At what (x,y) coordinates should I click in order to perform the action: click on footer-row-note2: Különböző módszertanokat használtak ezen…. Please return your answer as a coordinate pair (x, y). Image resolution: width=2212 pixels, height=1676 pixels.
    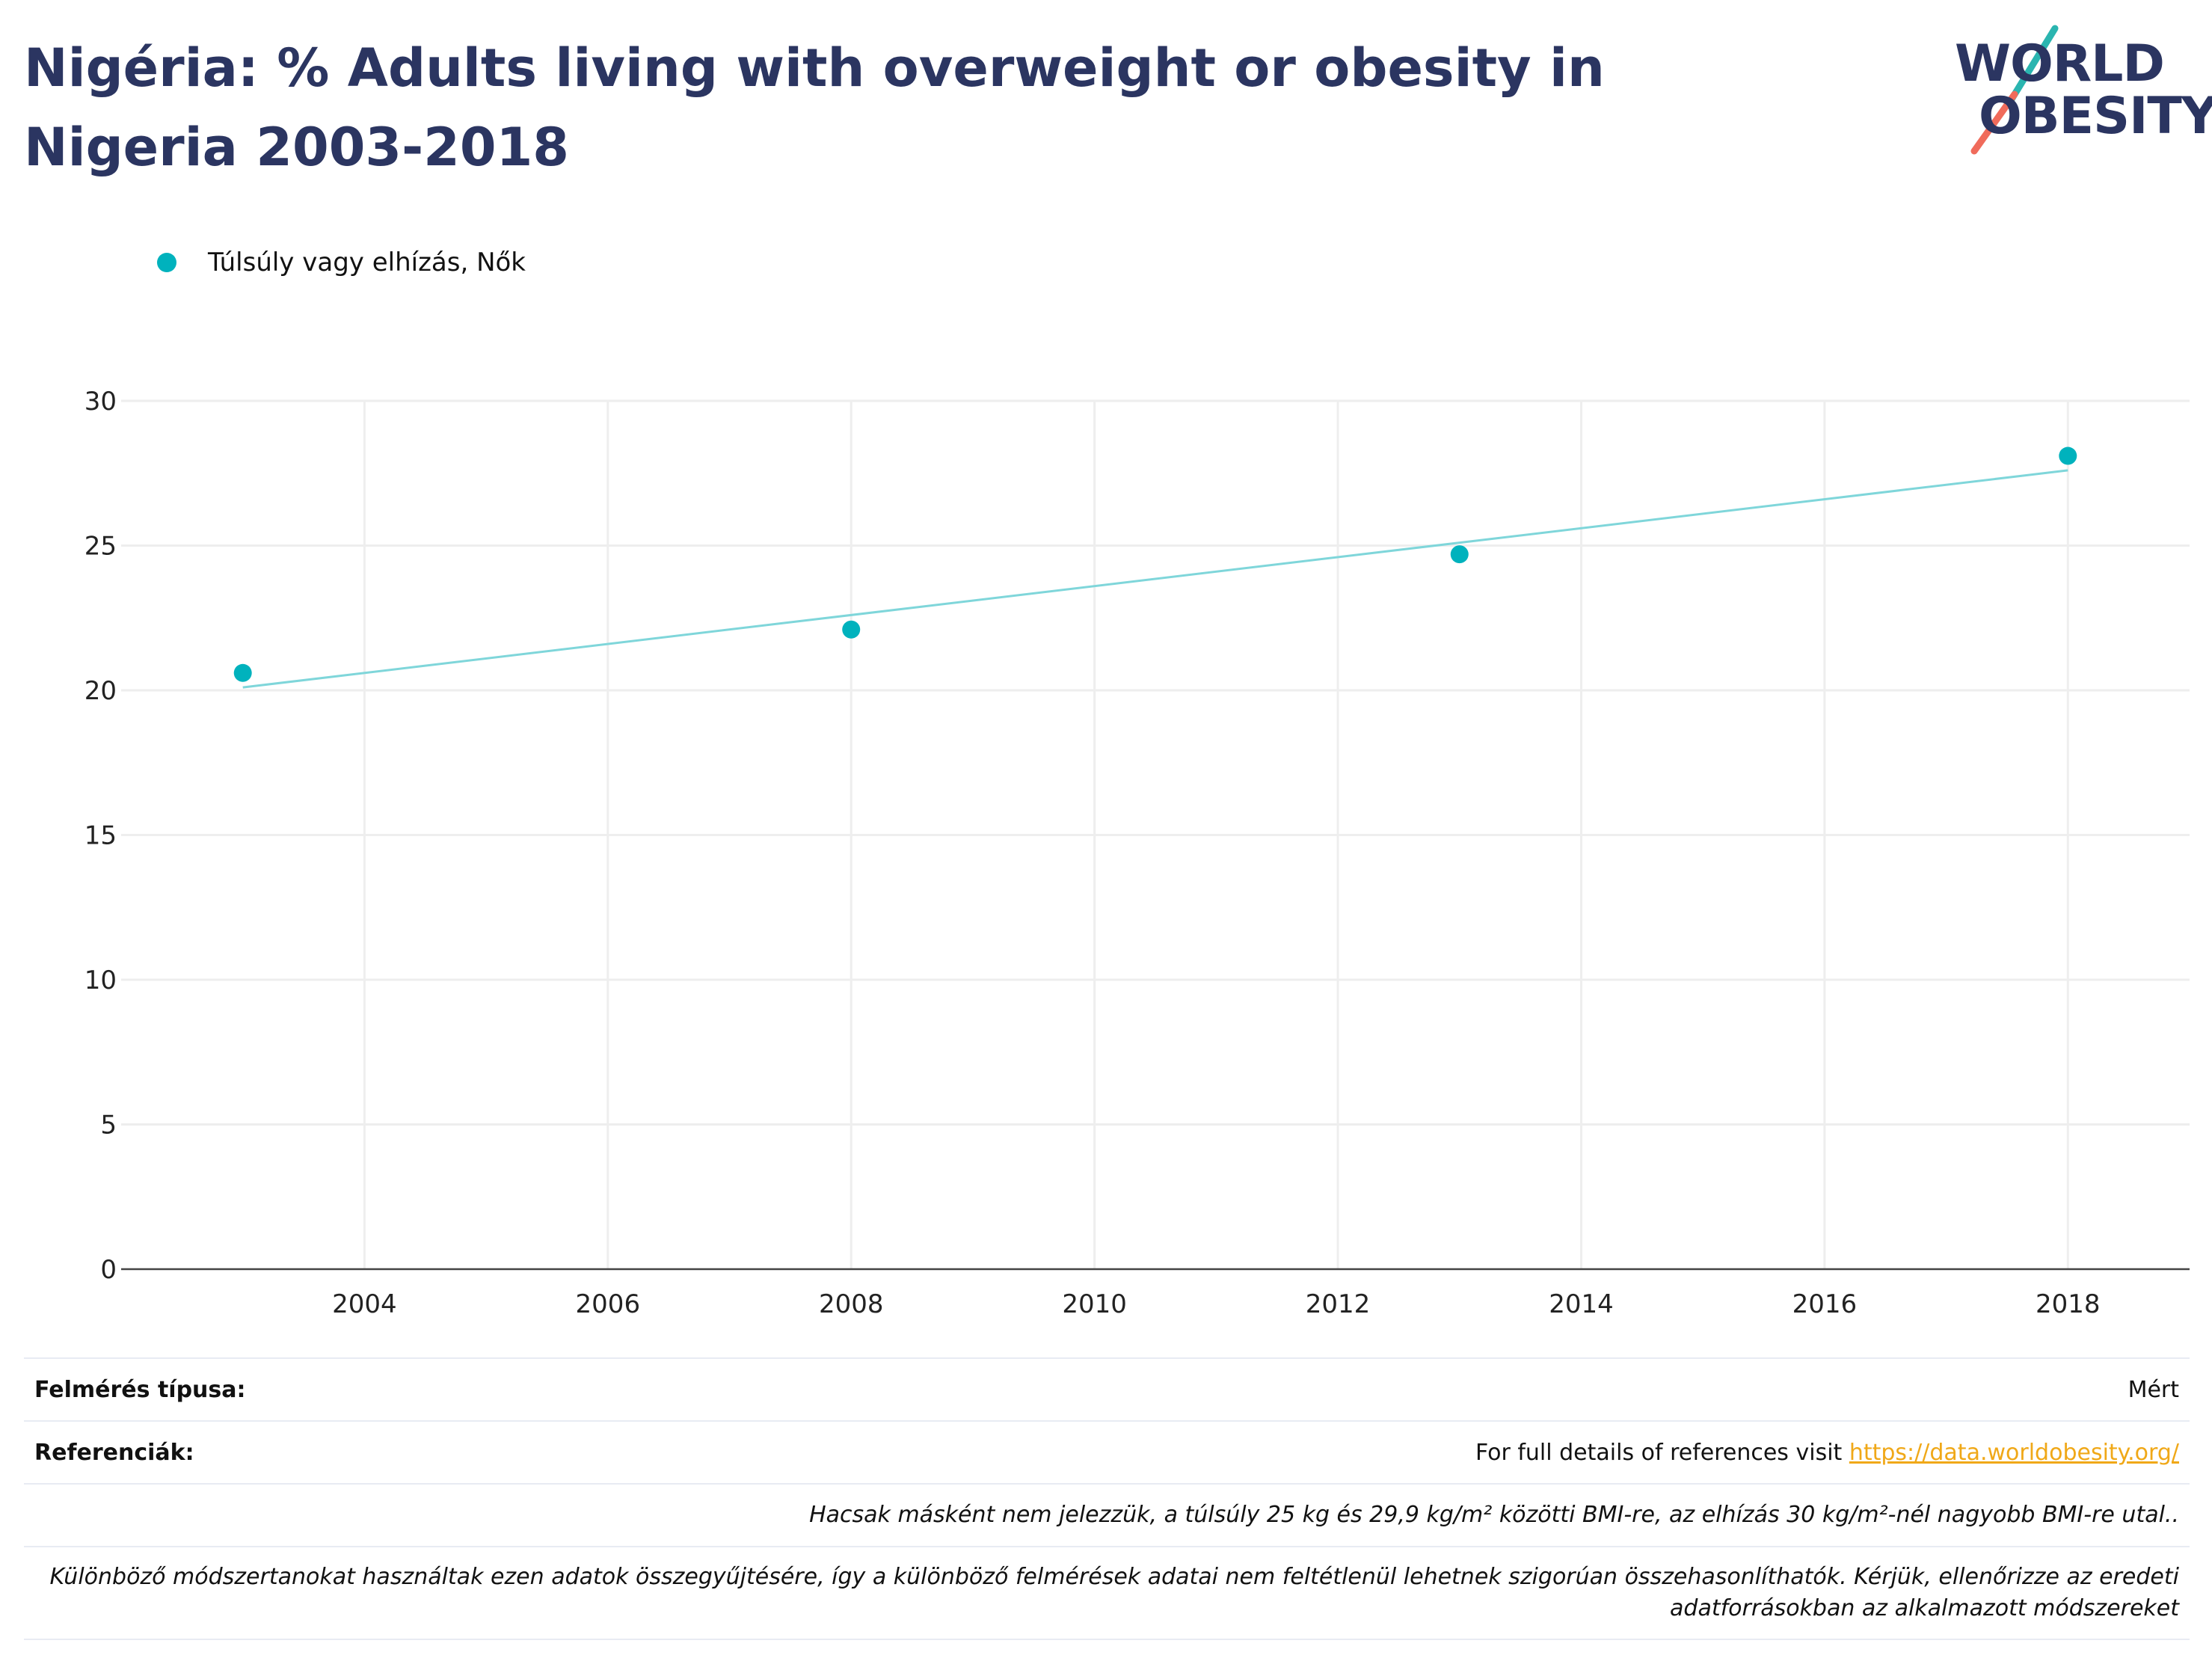
    Looking at the image, I should click on (1107, 1593).